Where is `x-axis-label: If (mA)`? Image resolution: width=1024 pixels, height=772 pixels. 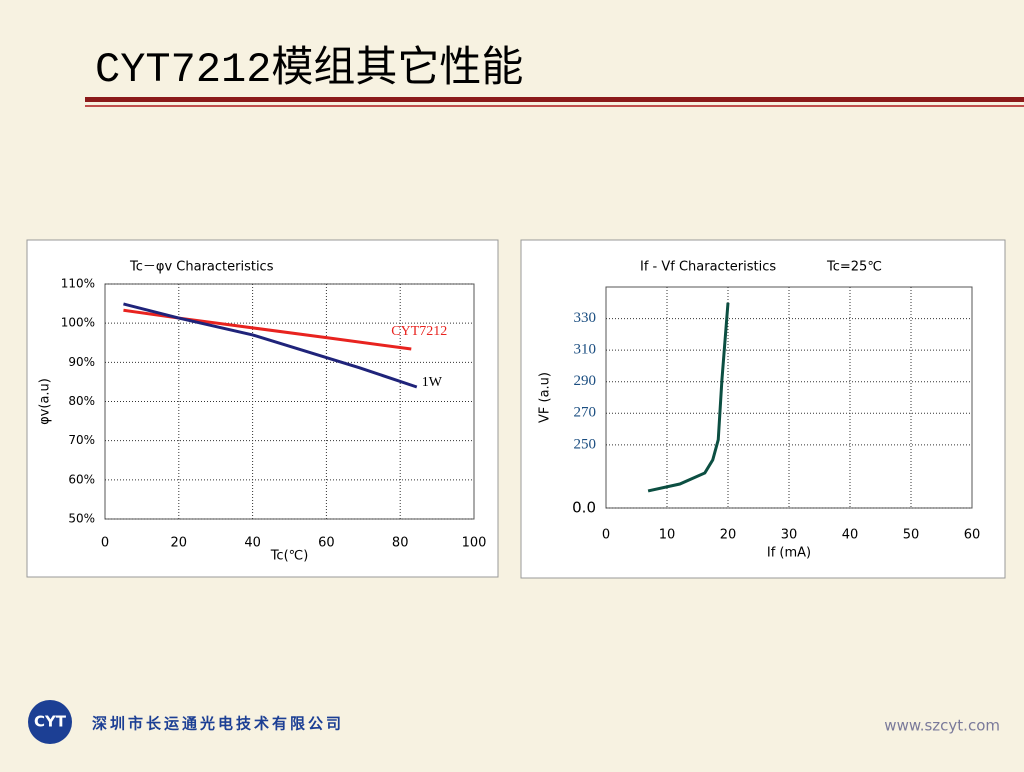
x-axis-label: If (mA) is located at coordinates (789, 553).